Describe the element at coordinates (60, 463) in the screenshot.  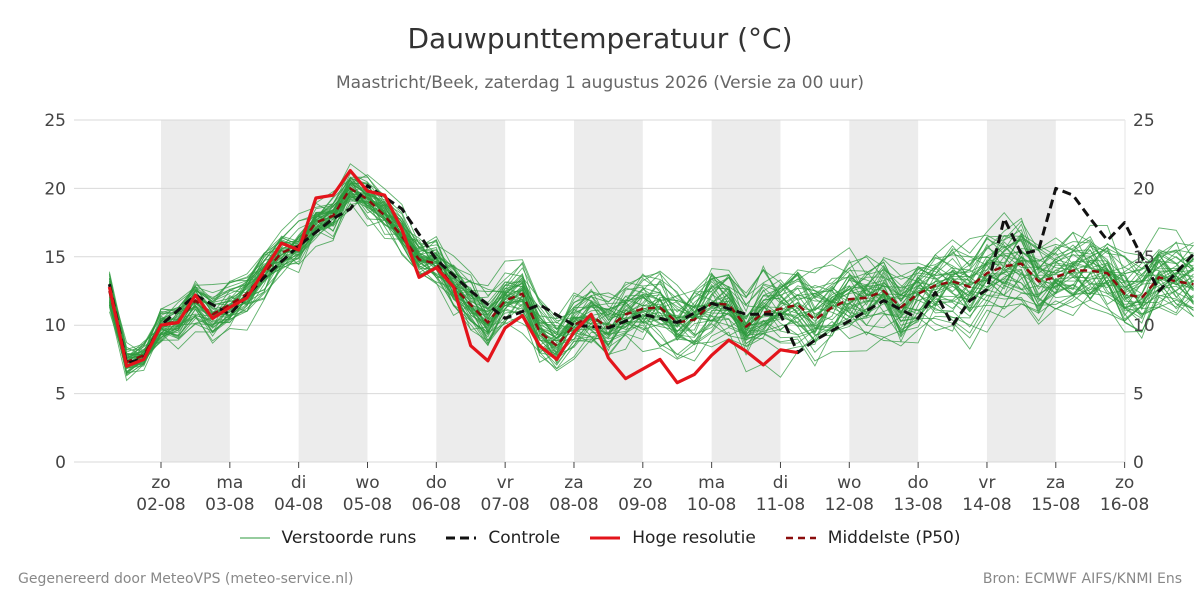
I see `y-tick-label-left: 0` at that location.